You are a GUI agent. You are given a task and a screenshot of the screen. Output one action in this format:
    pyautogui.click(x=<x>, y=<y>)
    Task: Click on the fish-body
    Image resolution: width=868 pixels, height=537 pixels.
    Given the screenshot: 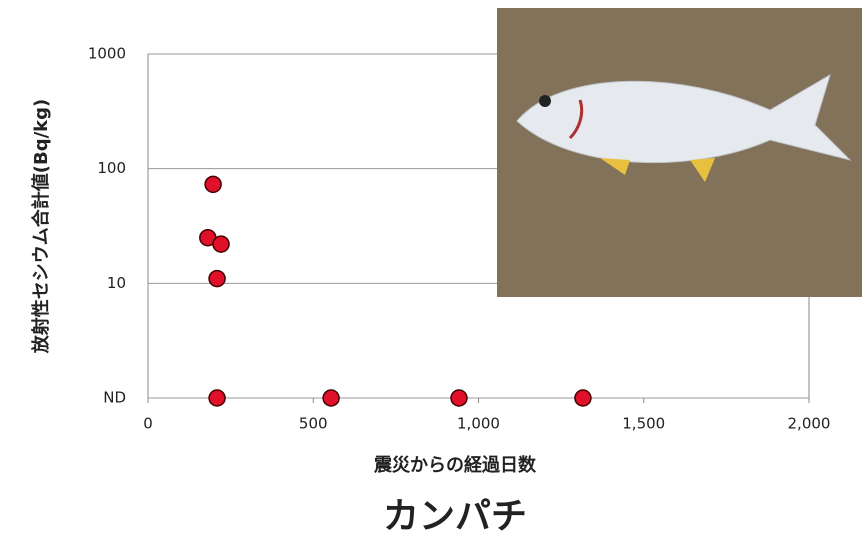 What is the action you would take?
    pyautogui.click(x=684, y=118)
    